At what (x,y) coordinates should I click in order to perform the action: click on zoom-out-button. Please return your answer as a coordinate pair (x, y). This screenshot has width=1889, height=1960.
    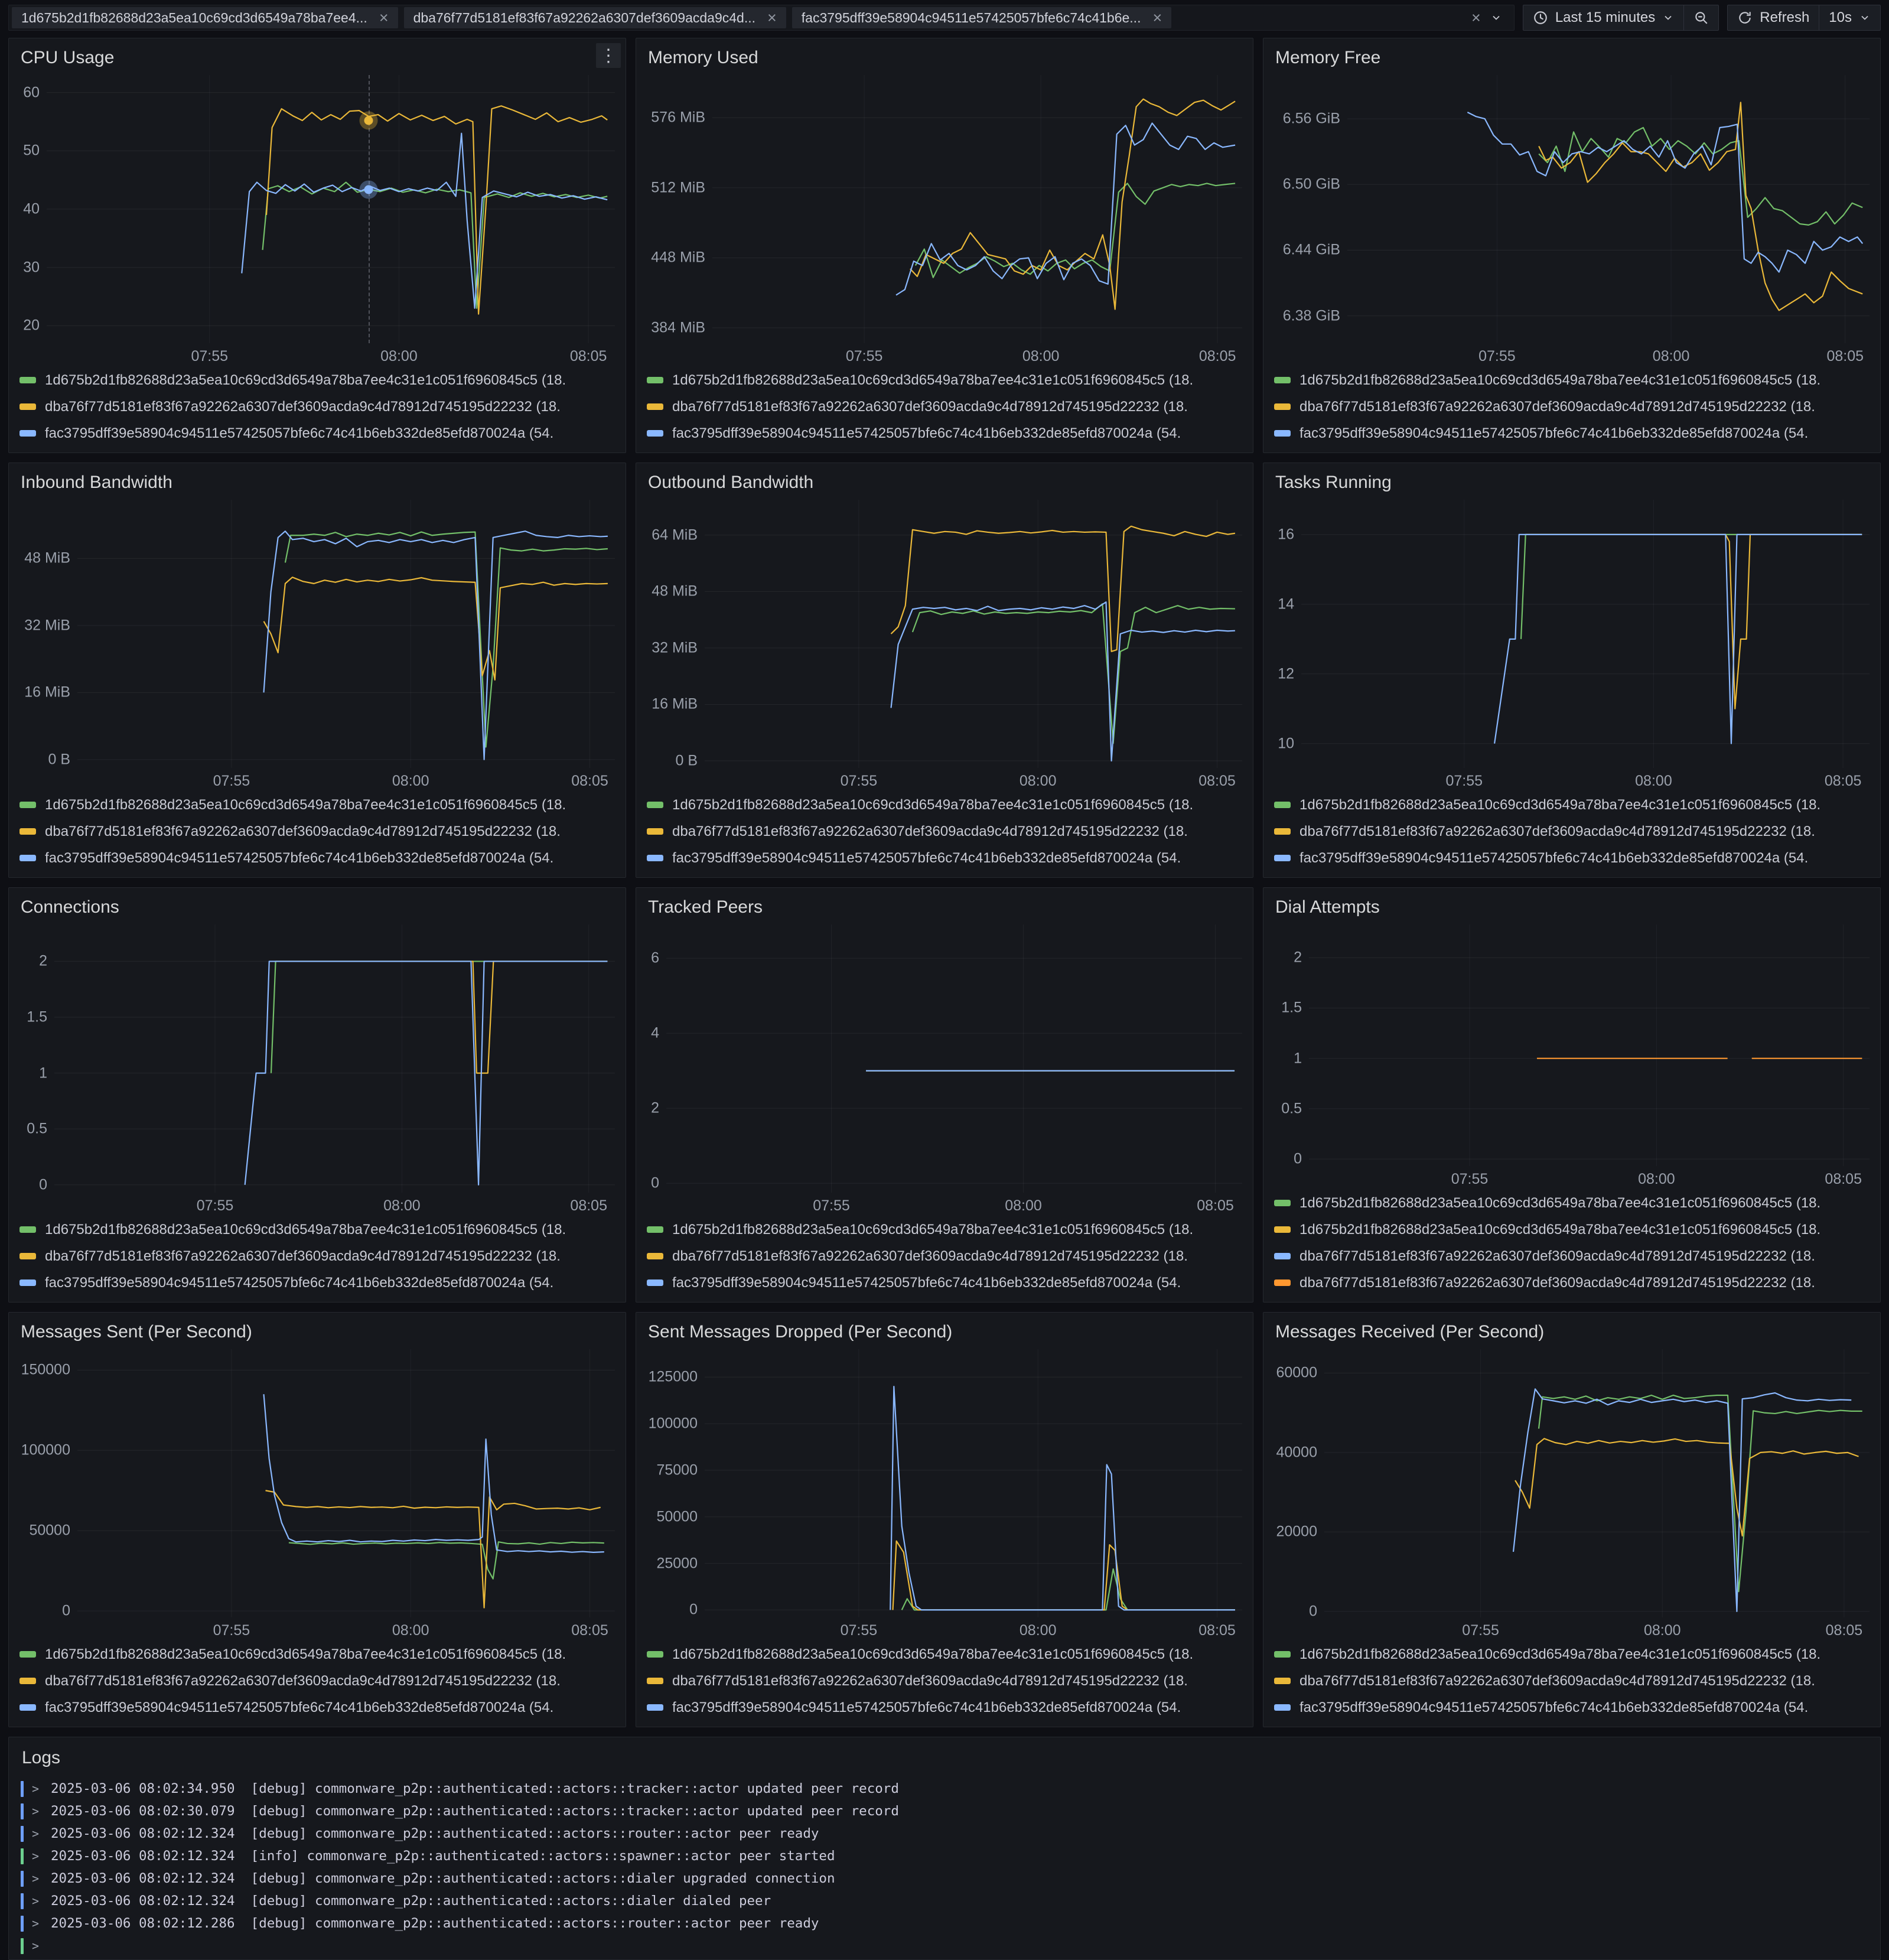
    Looking at the image, I should click on (1701, 17).